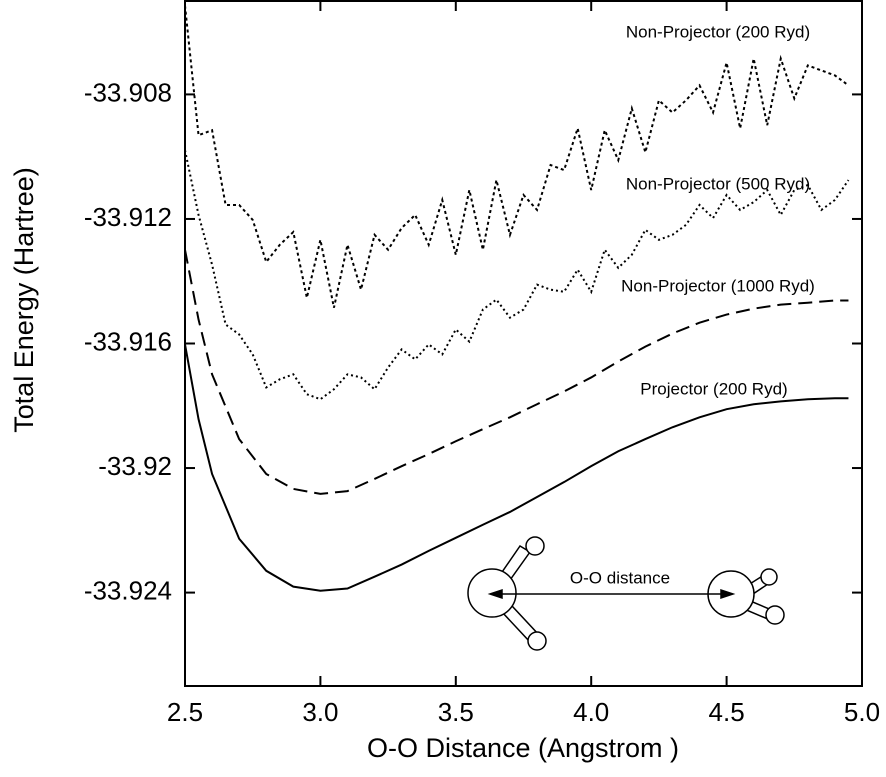 The height and width of the screenshot is (777, 886). Describe the element at coordinates (718, 183) in the screenshot. I see `series-label: Non-Projector (500 Ryd)` at that location.